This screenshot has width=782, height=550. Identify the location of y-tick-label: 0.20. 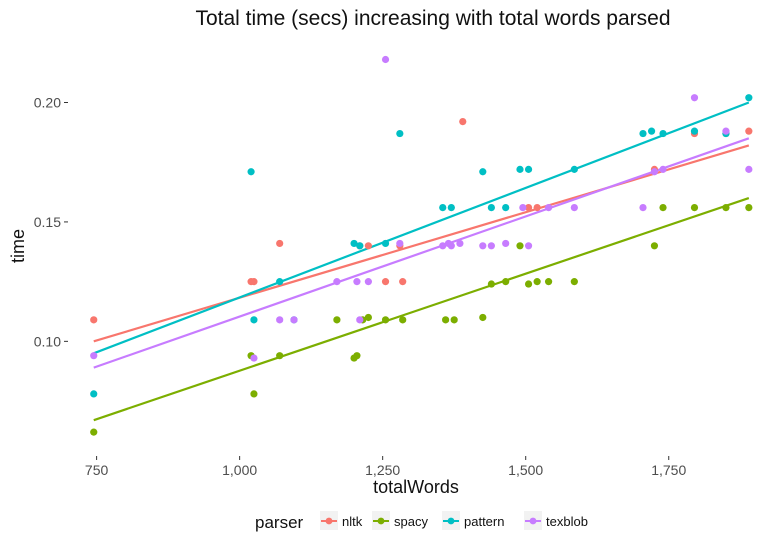
(47, 102).